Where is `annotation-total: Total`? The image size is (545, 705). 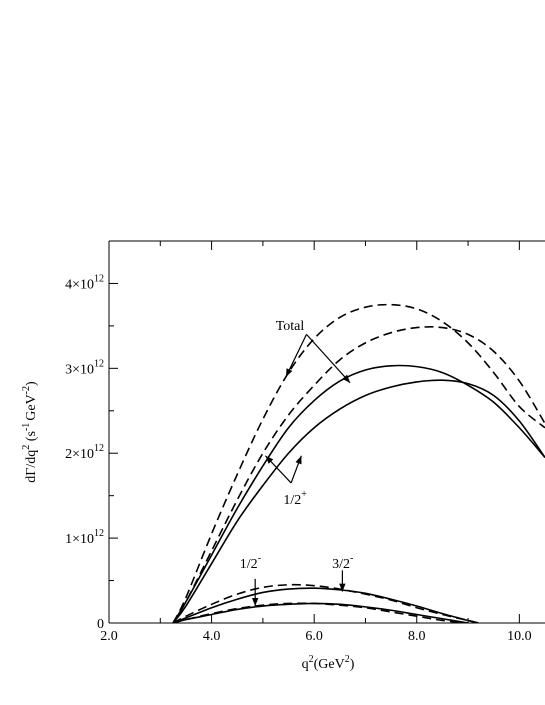 annotation-total: Total is located at coordinates (290, 326).